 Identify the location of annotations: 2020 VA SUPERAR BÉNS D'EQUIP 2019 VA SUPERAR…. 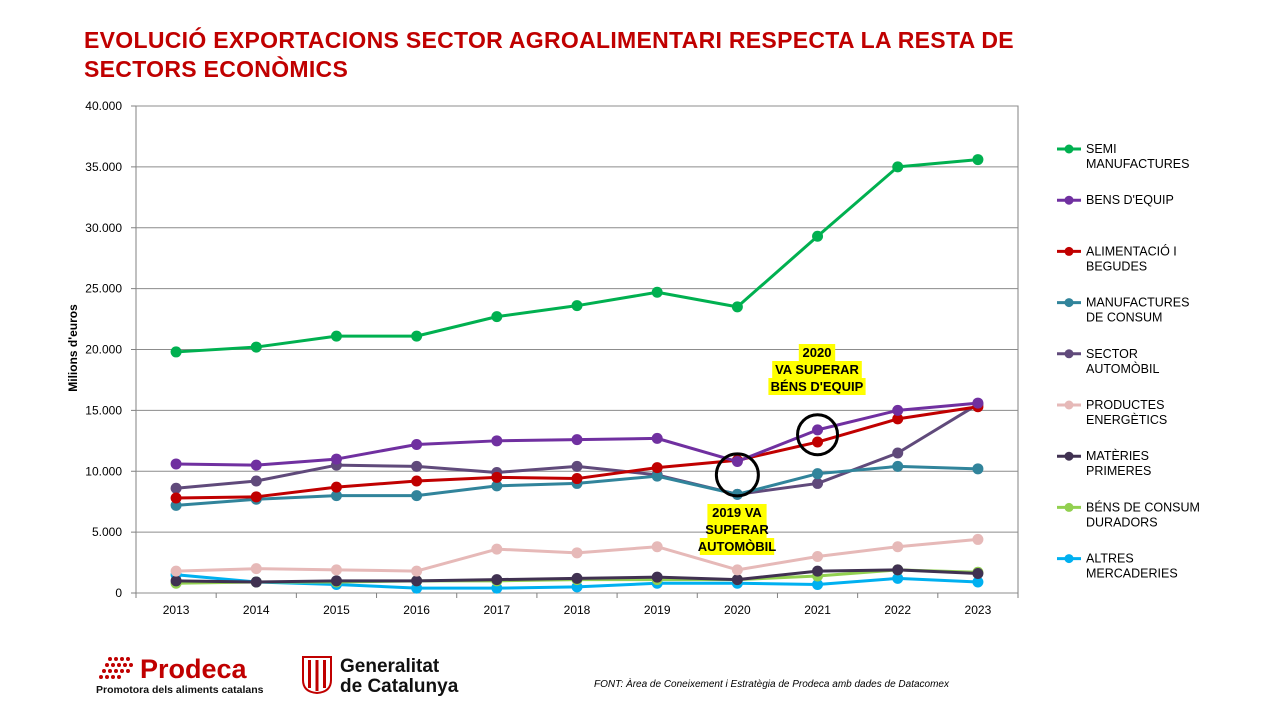
(782, 449).